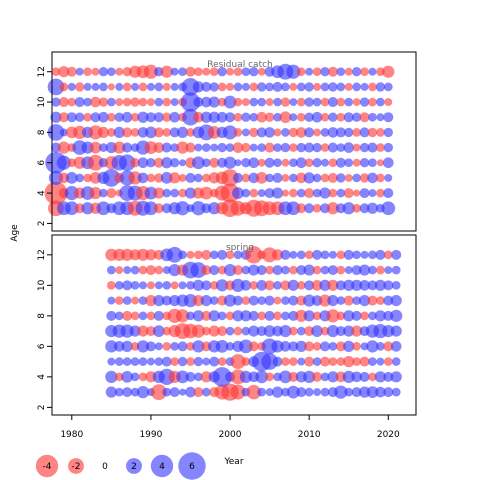 The image size is (480, 480). Describe the element at coordinates (240, 65) in the screenshot. I see `panel-title: Residual catch` at that location.